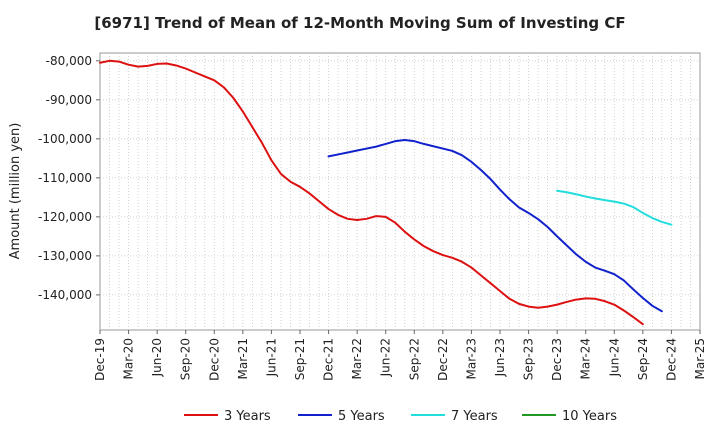 The height and width of the screenshot is (440, 720). What do you see at coordinates (69, 61) in the screenshot?
I see `y-tick-label: -80,000` at bounding box center [69, 61].